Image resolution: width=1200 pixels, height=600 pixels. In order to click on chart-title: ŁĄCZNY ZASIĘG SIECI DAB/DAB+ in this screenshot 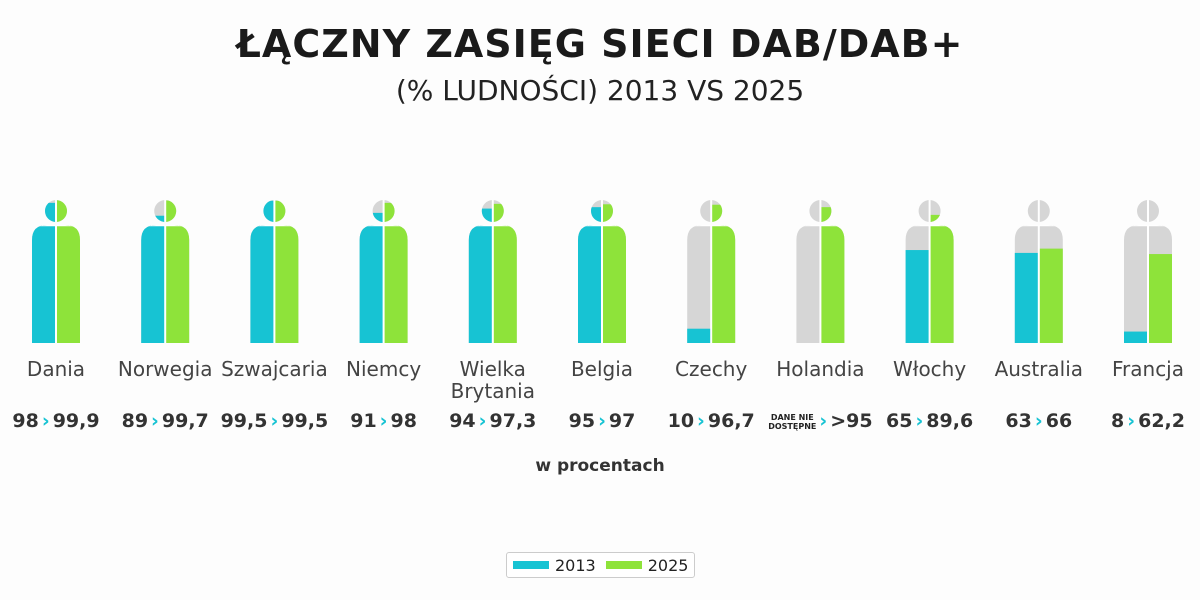, I will do `click(600, 44)`.